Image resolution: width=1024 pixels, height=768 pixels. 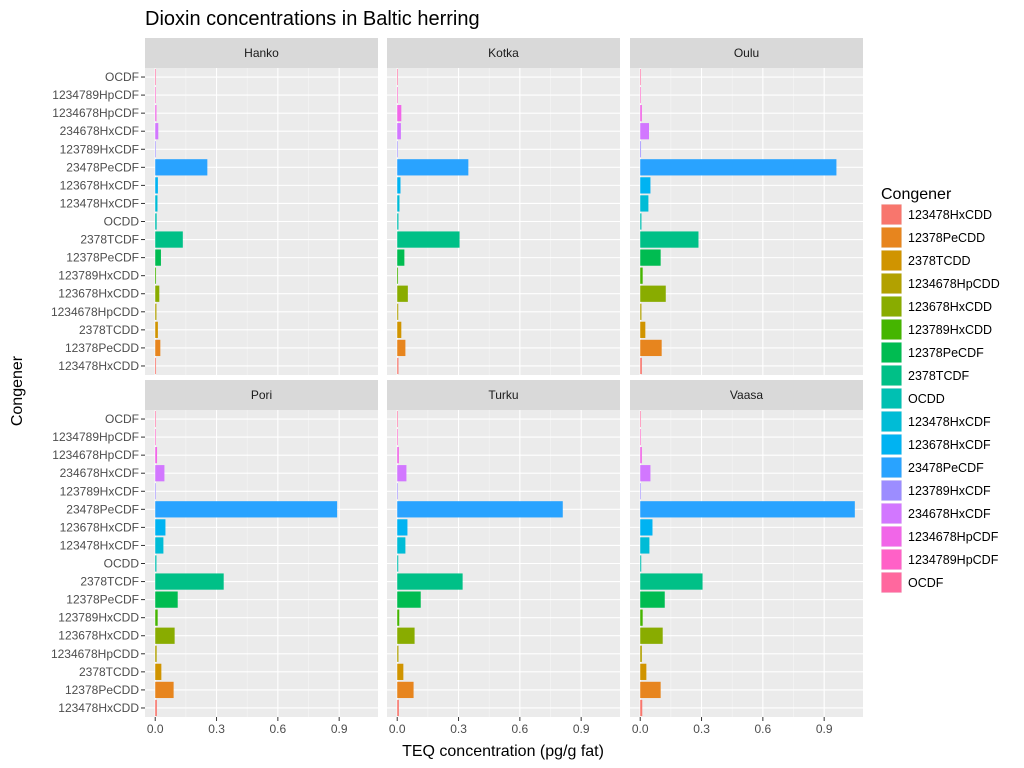 I want to click on bar-hanko-123678hxcdf, so click(x=156, y=185).